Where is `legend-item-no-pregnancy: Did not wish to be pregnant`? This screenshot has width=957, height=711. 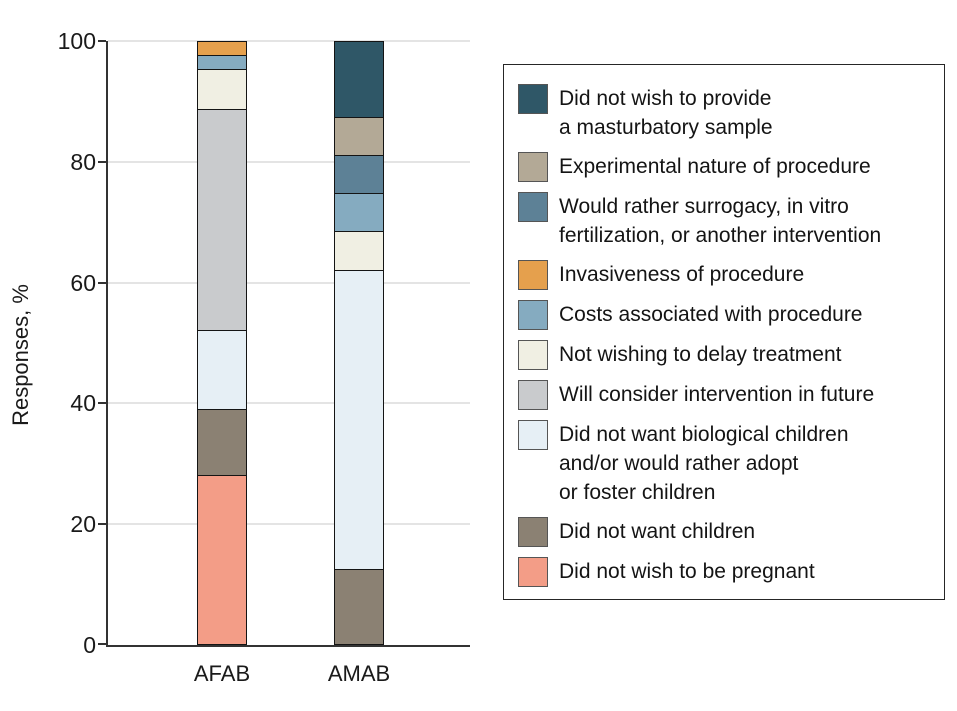
legend-item-no-pregnancy: Did not wish to be pregnant is located at coordinates (727, 572).